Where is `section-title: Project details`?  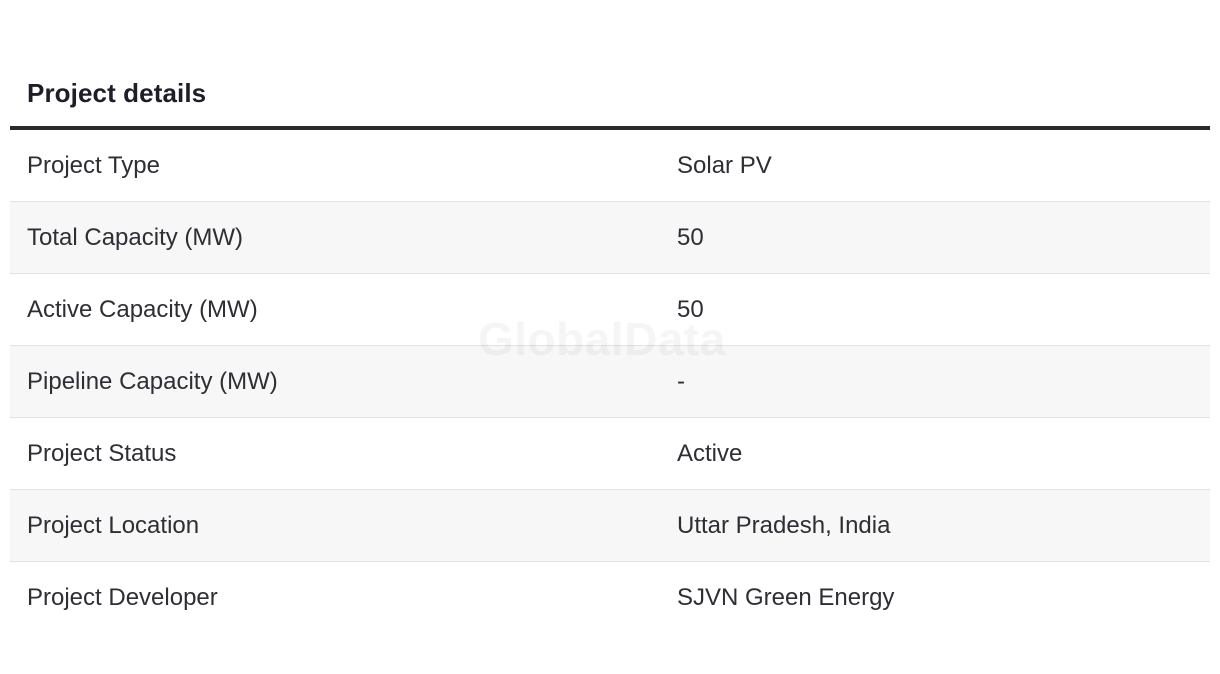
section-title: Project details is located at coordinates (117, 93).